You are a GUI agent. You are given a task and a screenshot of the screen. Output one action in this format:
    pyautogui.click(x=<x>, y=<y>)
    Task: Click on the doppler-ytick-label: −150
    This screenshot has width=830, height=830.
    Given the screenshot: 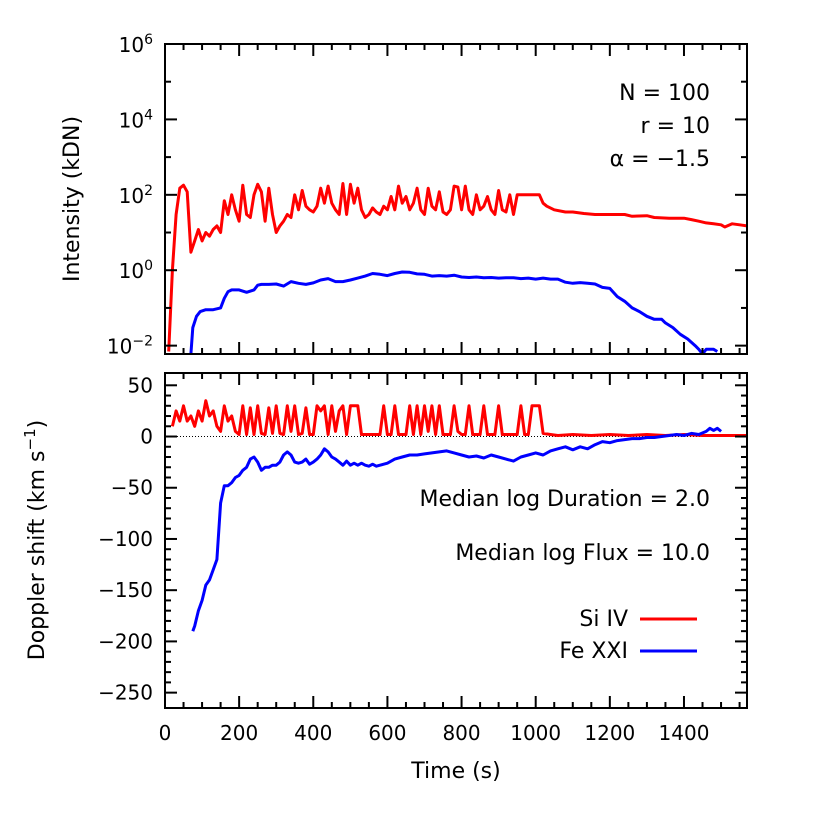 What is the action you would take?
    pyautogui.click(x=125, y=590)
    